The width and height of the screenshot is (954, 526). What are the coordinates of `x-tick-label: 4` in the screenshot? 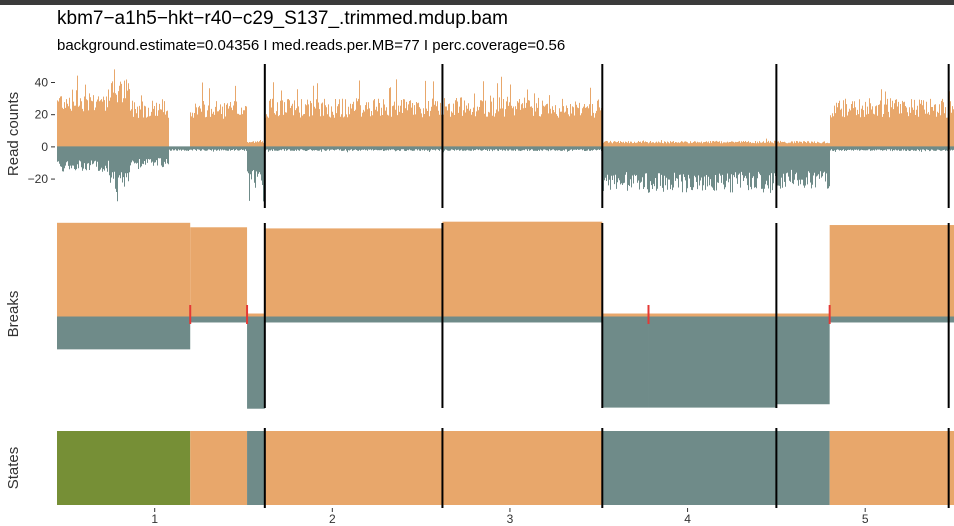 It's located at (687, 519).